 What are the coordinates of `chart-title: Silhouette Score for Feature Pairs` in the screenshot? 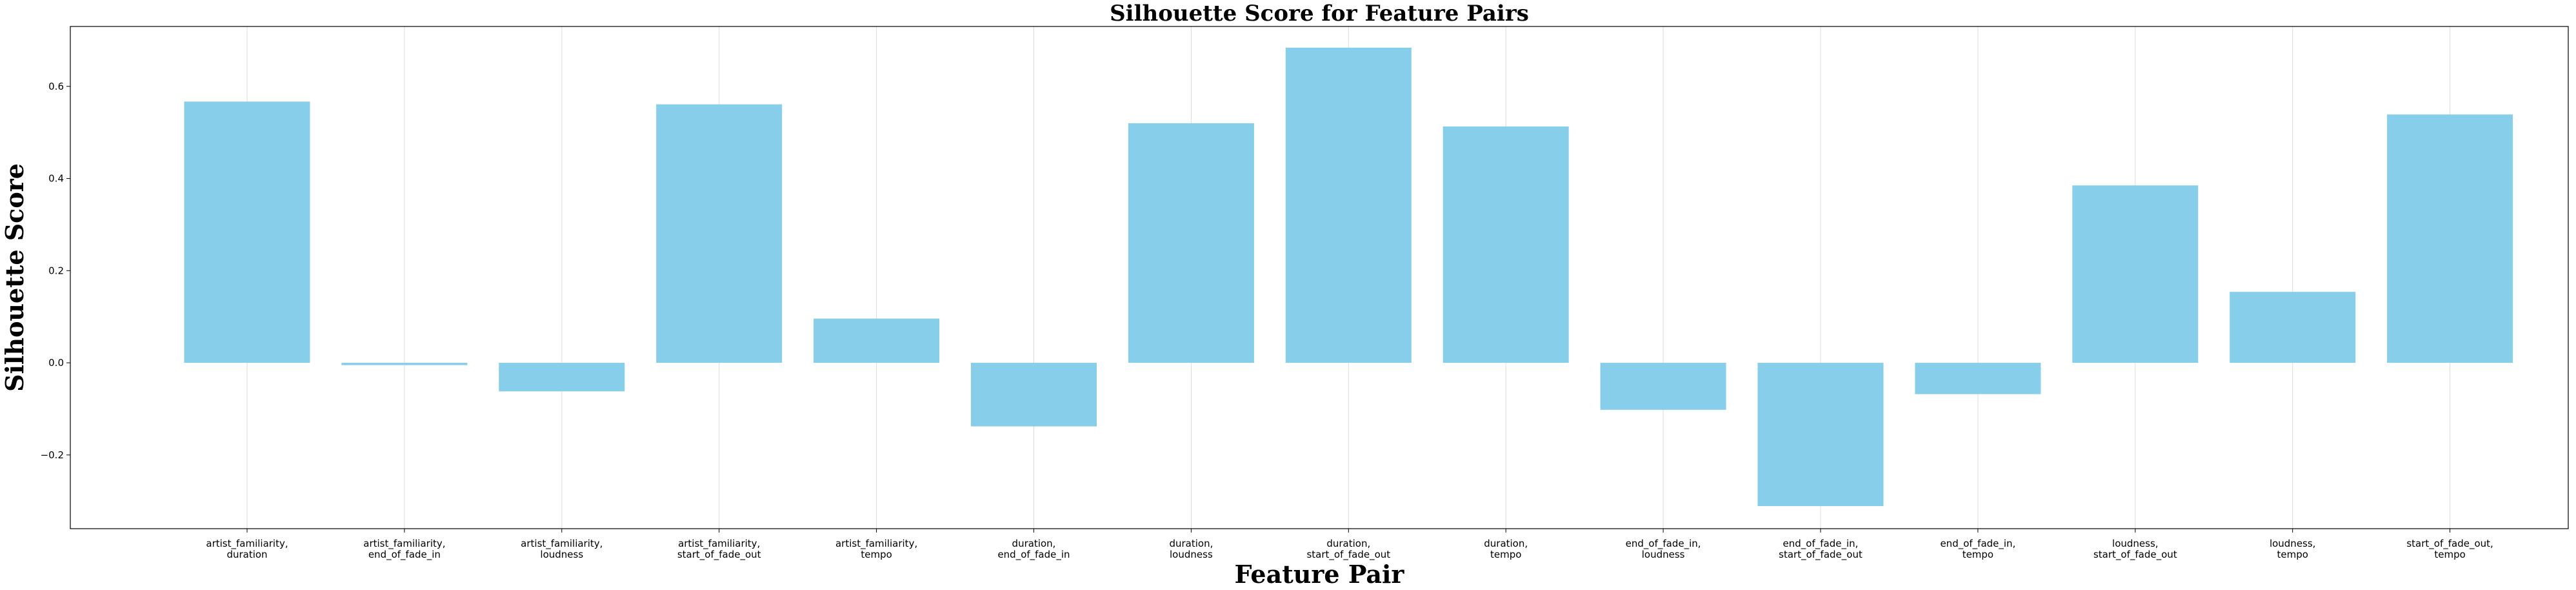 It's located at (1319, 13).